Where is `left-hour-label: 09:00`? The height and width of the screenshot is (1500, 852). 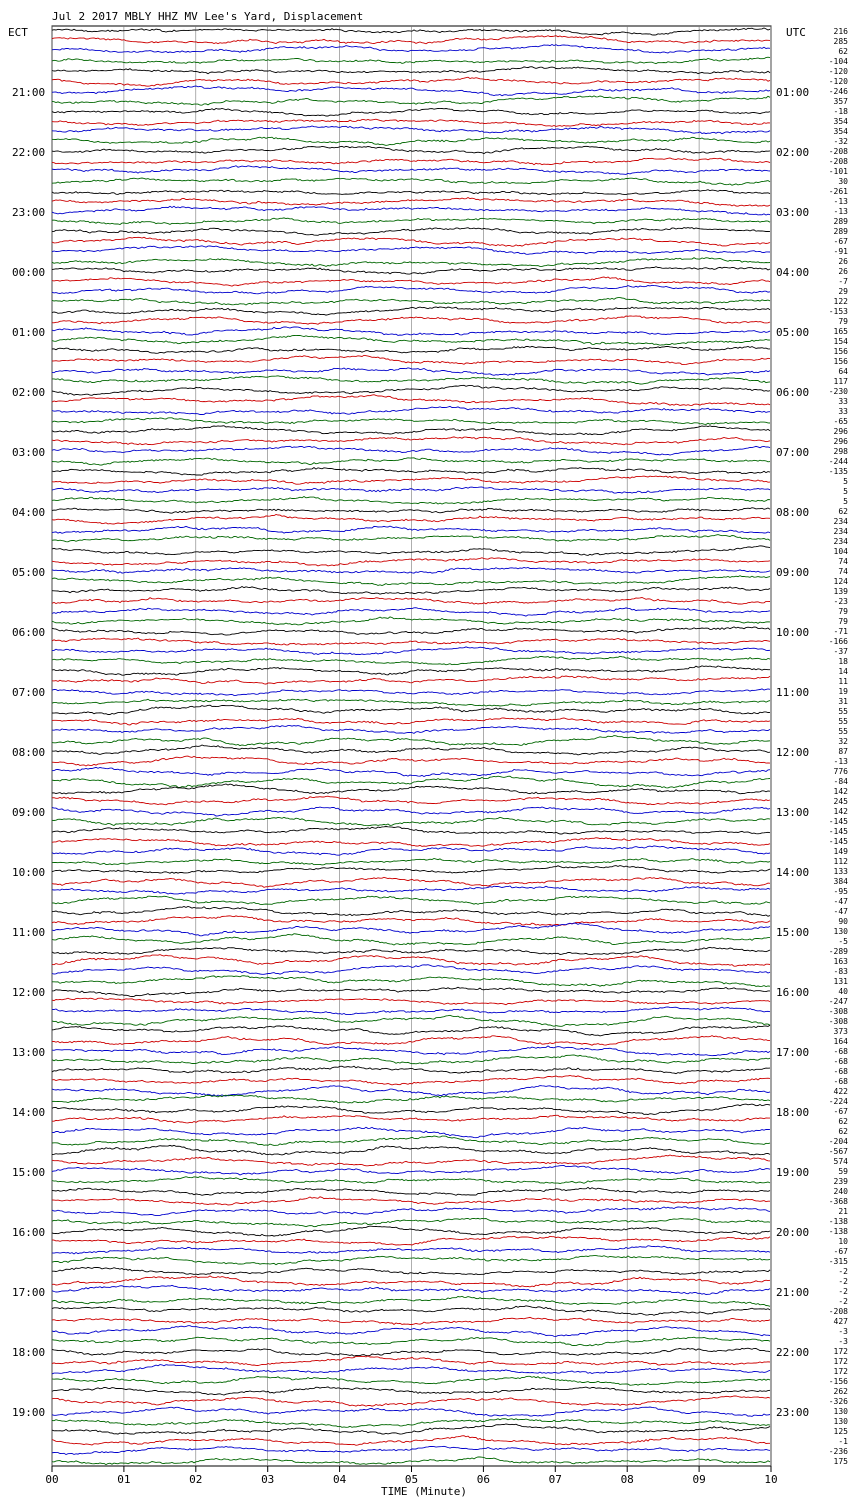
left-hour-label: 09:00 is located at coordinates (28, 812).